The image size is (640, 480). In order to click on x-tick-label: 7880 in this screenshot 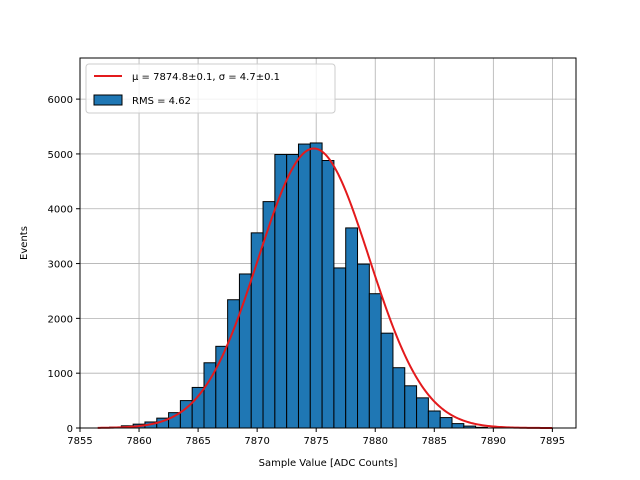, I will do `click(375, 441)`.